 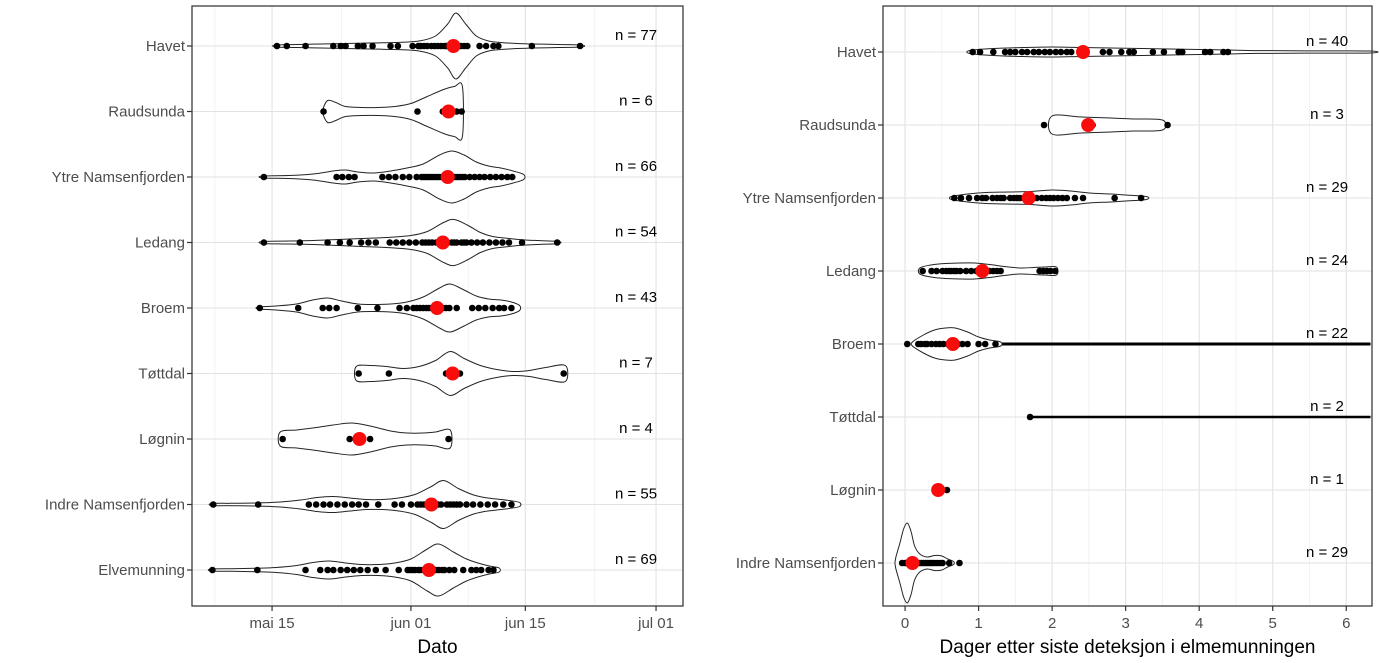 I want to click on y-axis-label: Indre Namsenfjorden, so click(x=806, y=563).